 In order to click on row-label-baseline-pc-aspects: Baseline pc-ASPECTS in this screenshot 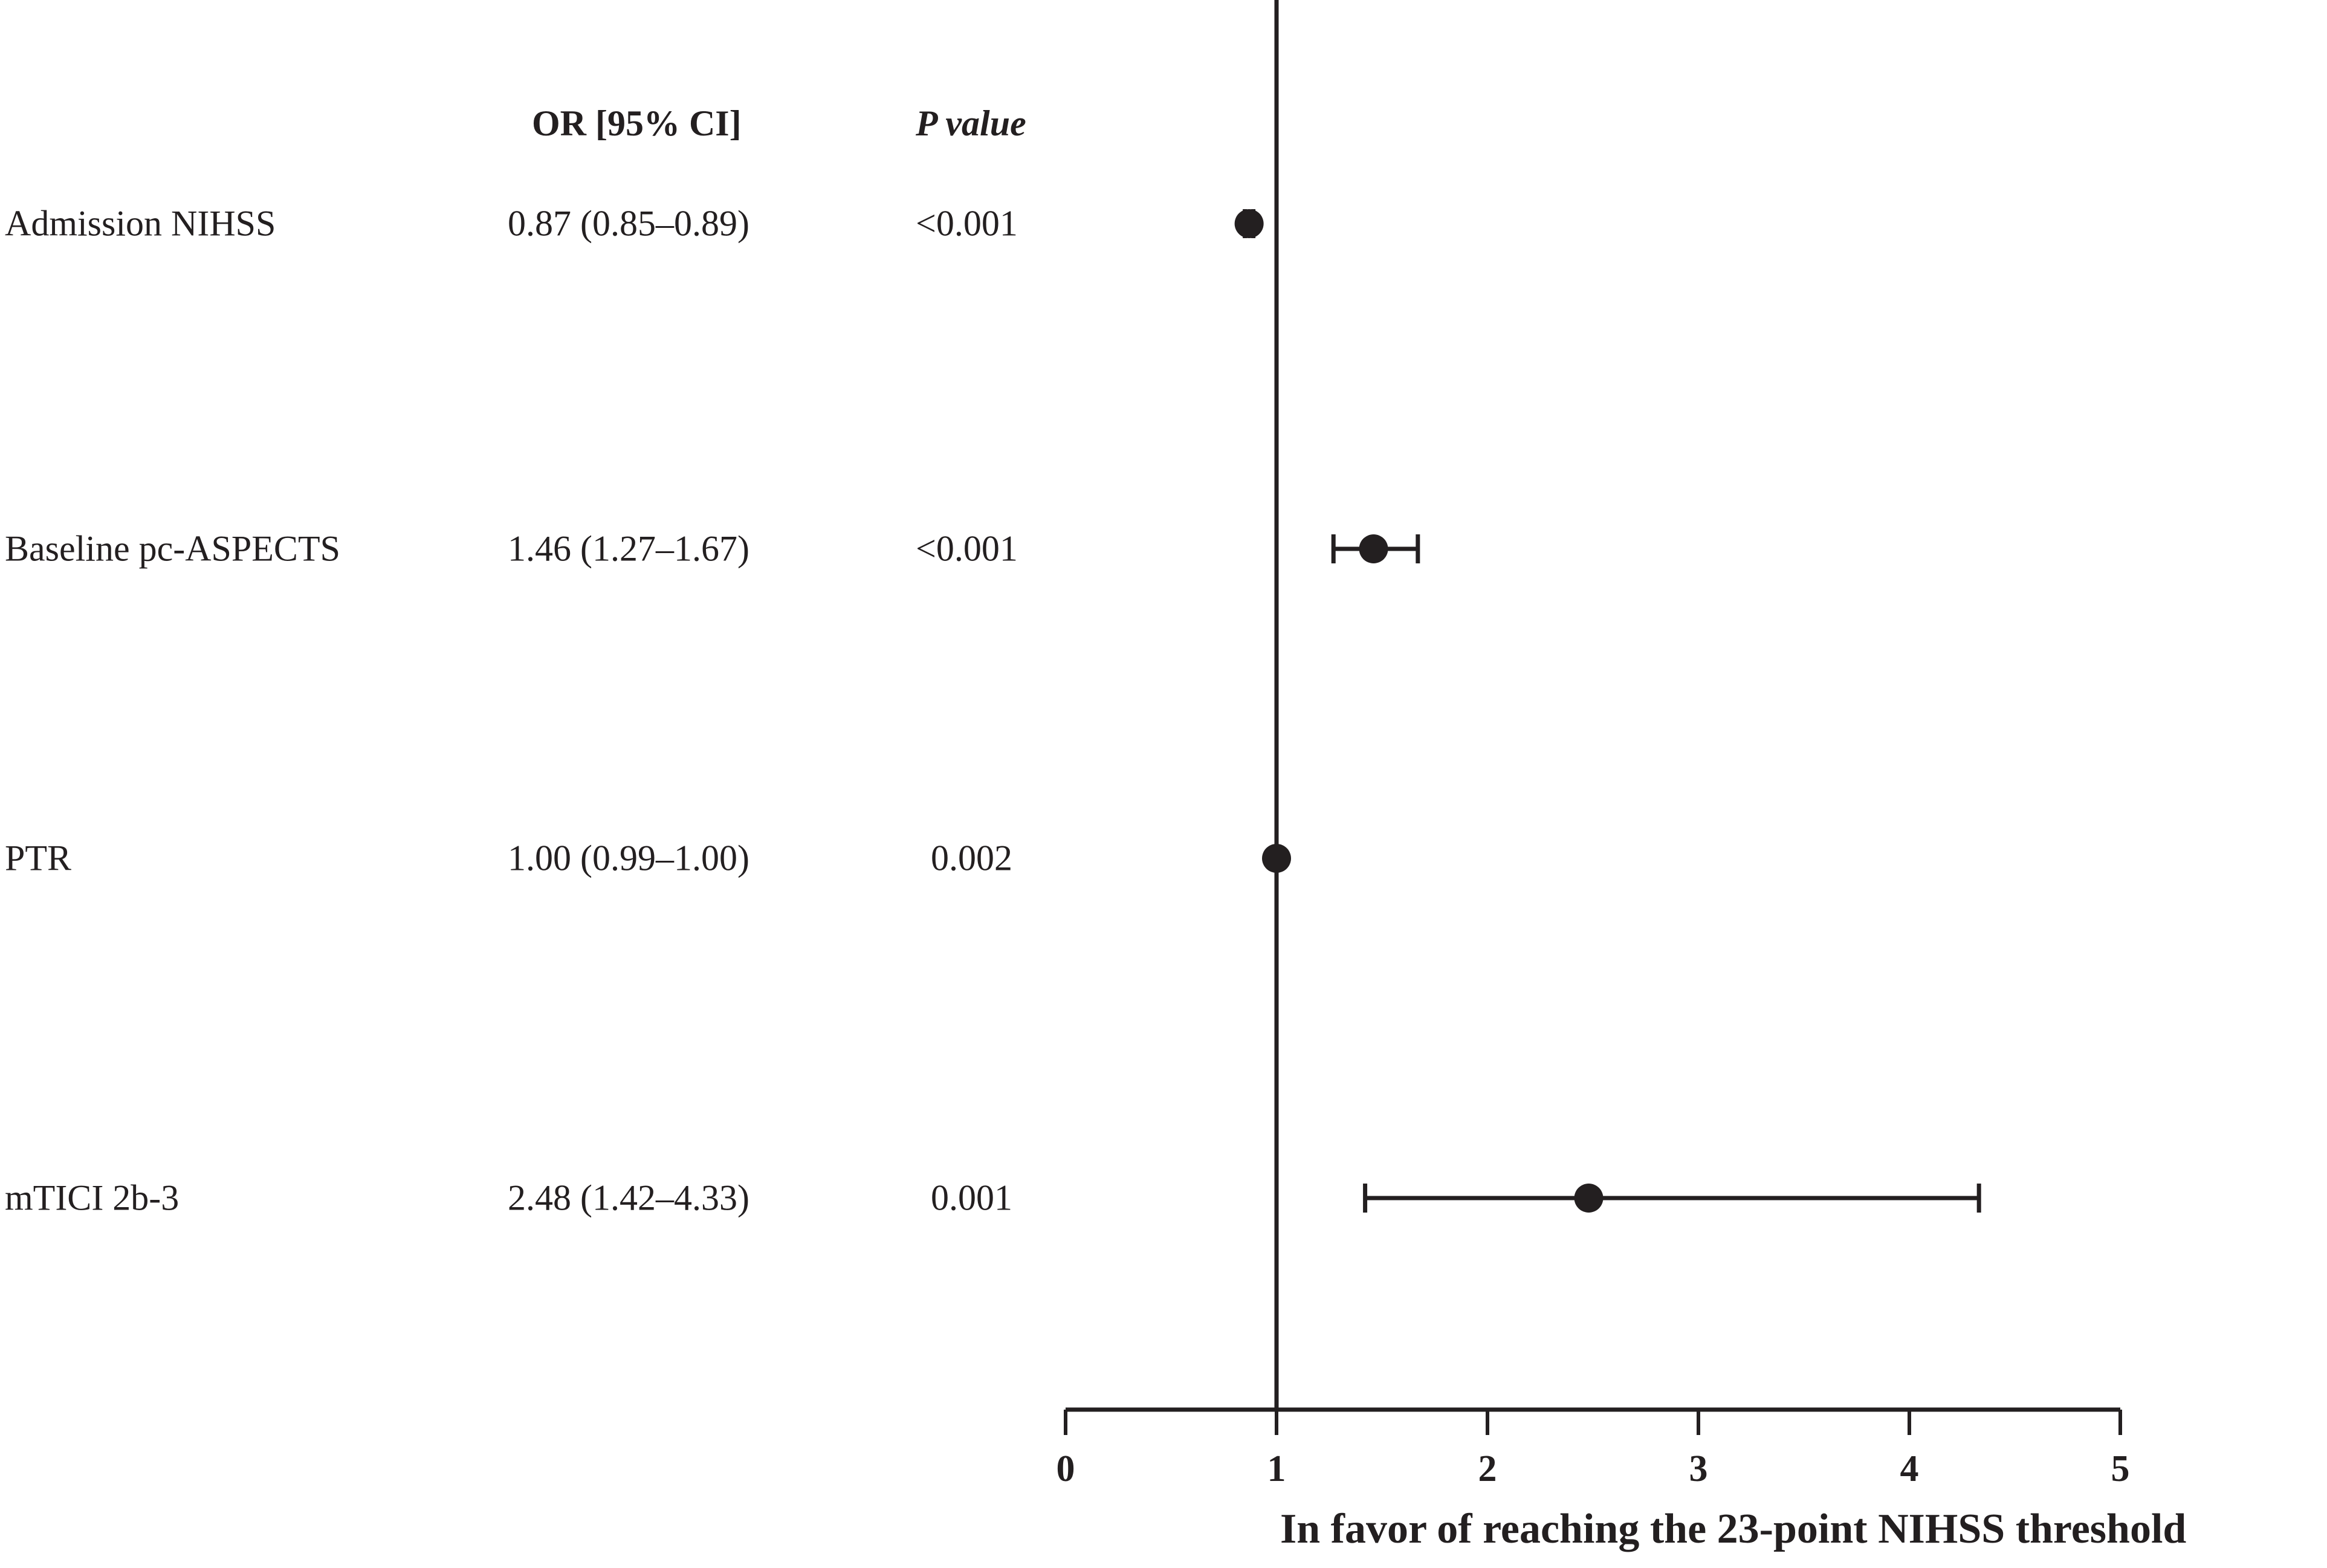, I will do `click(172, 548)`.